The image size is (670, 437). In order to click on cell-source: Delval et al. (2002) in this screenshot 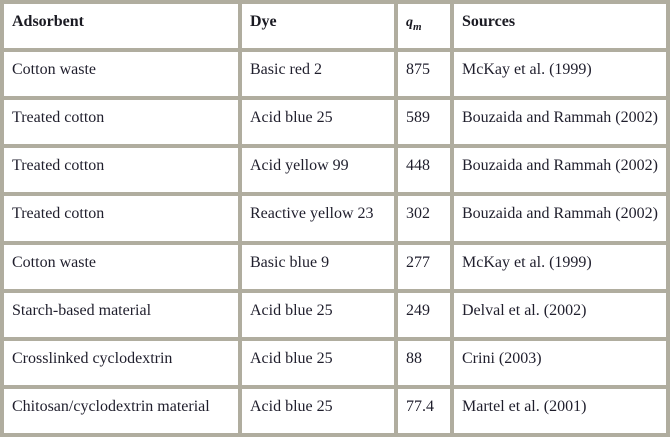, I will do `click(560, 314)`.